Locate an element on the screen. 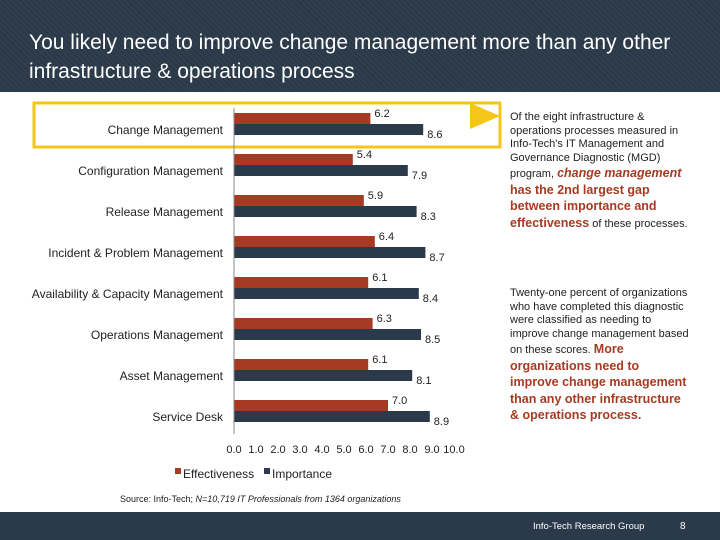 The image size is (720, 540). value-label-importance-asset-management: 8.1 is located at coordinates (423, 381).